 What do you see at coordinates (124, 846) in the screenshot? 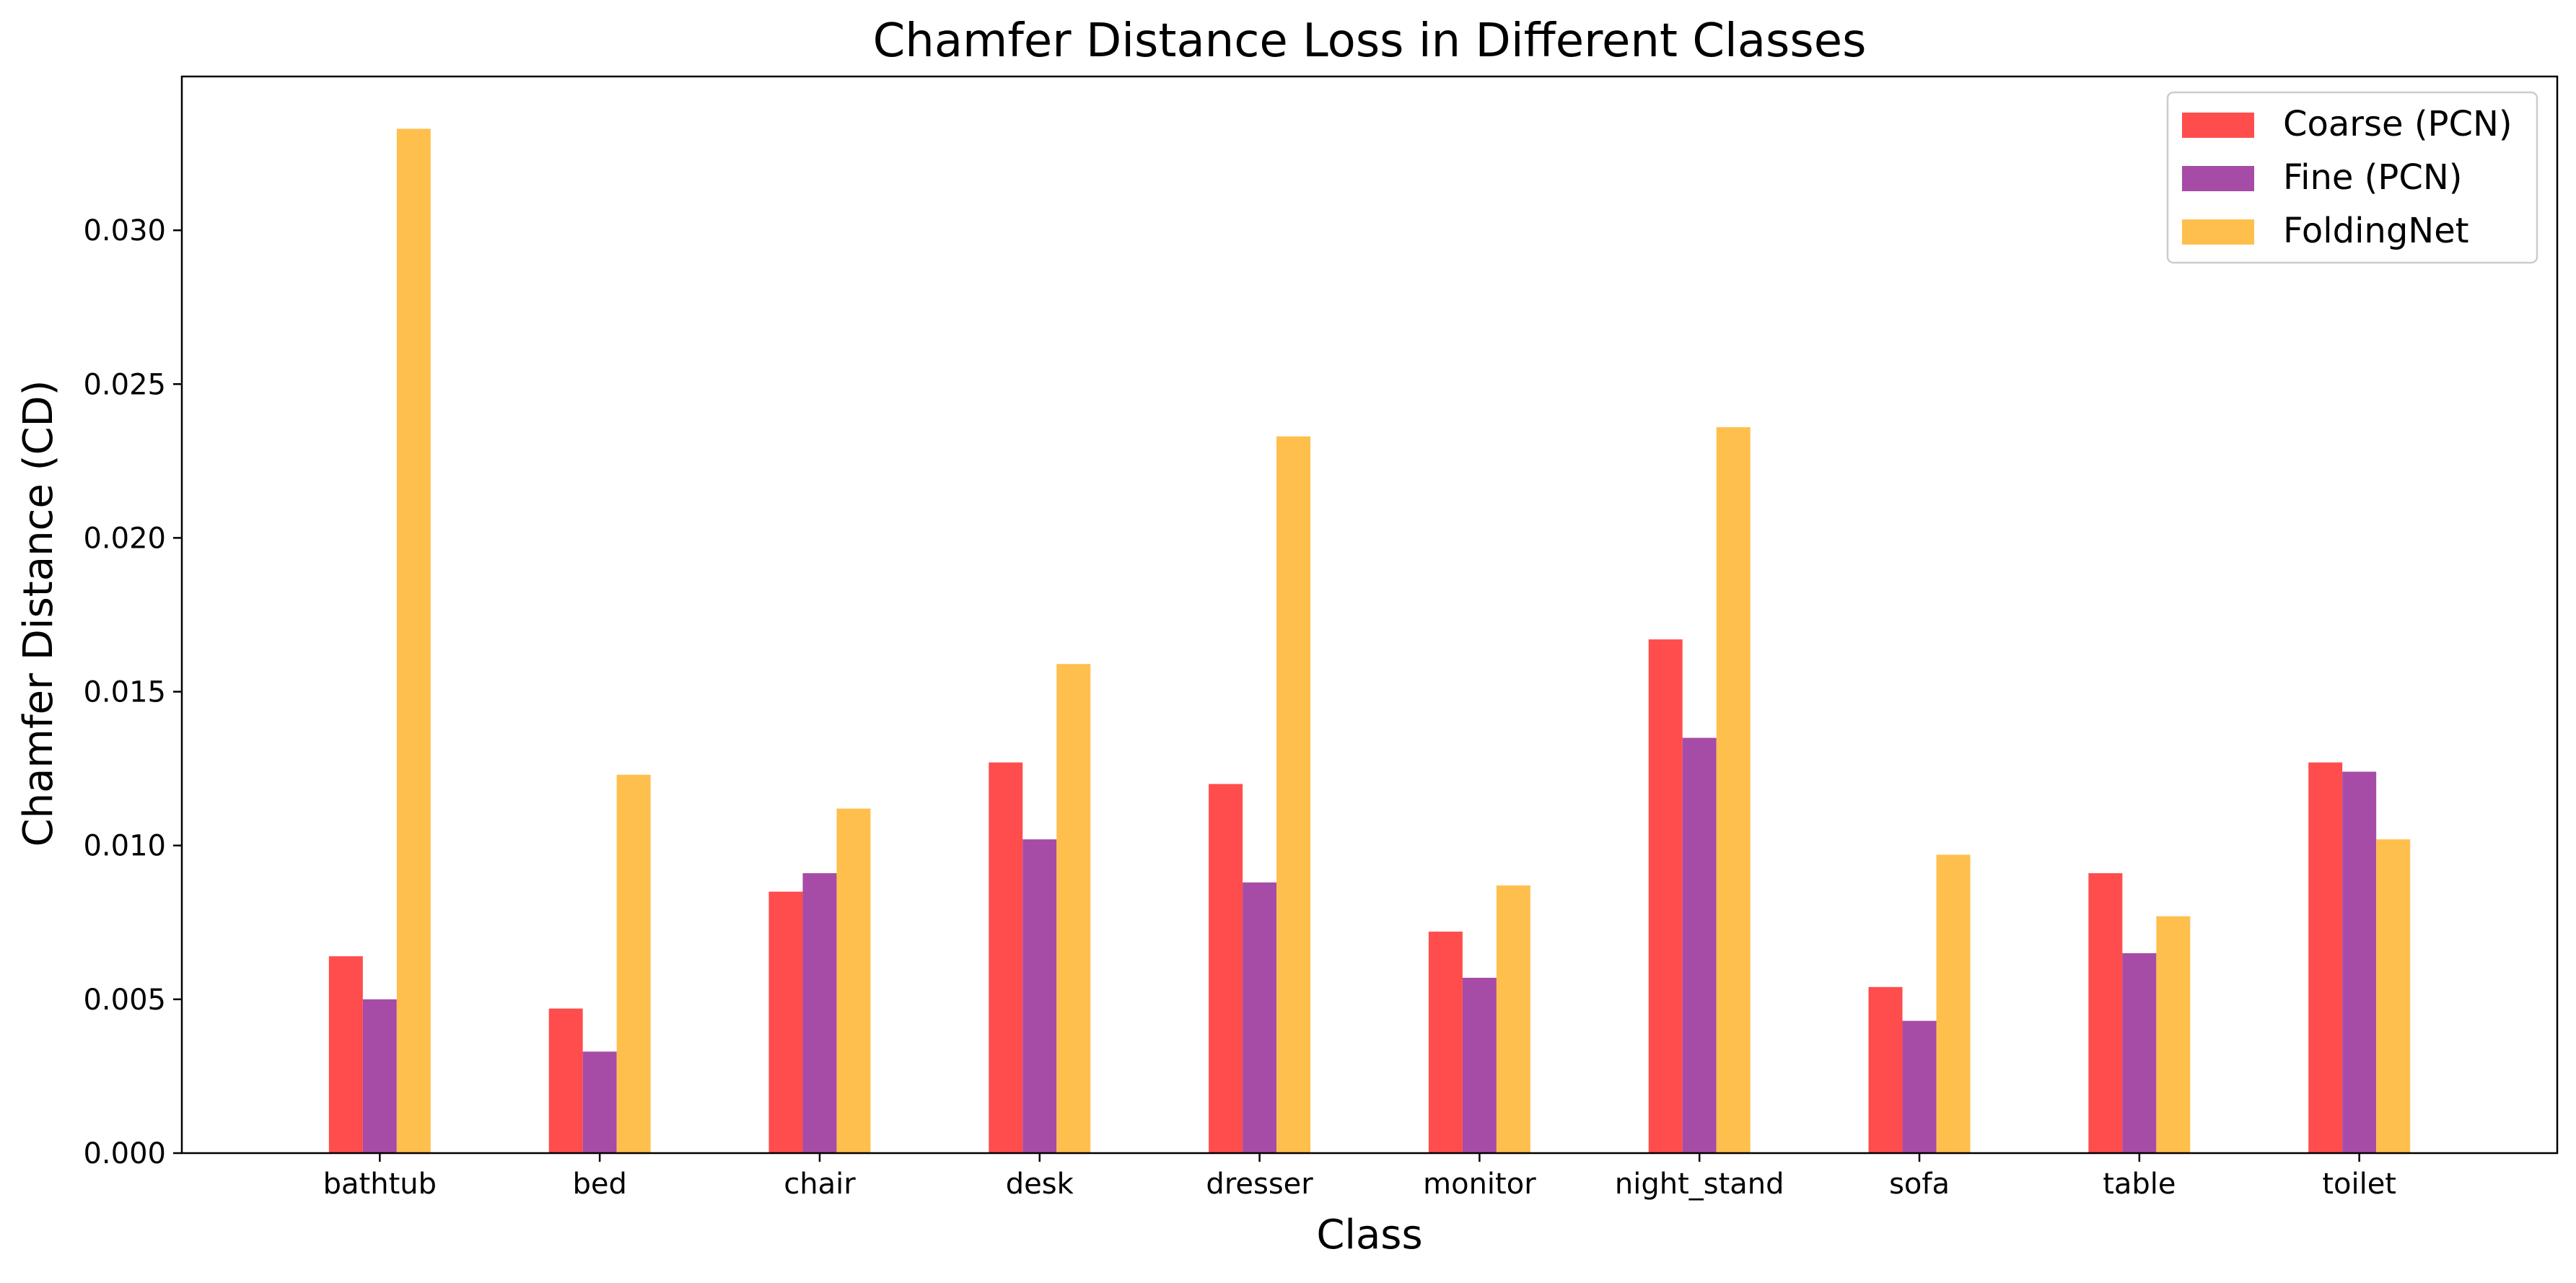
I see `y-tick-label: 0.010` at bounding box center [124, 846].